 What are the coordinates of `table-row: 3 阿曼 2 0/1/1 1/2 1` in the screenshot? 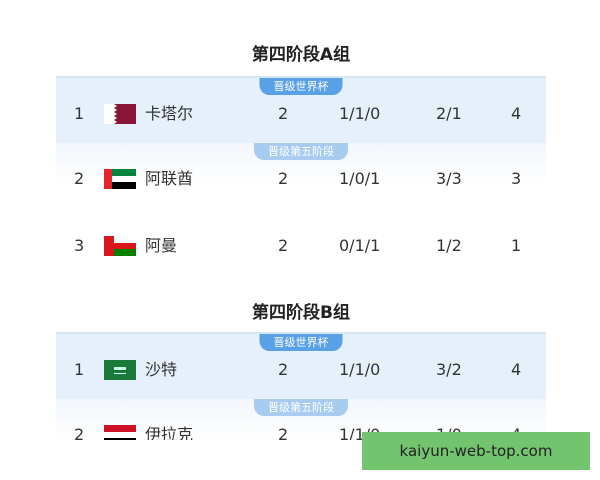 It's located at (301, 243).